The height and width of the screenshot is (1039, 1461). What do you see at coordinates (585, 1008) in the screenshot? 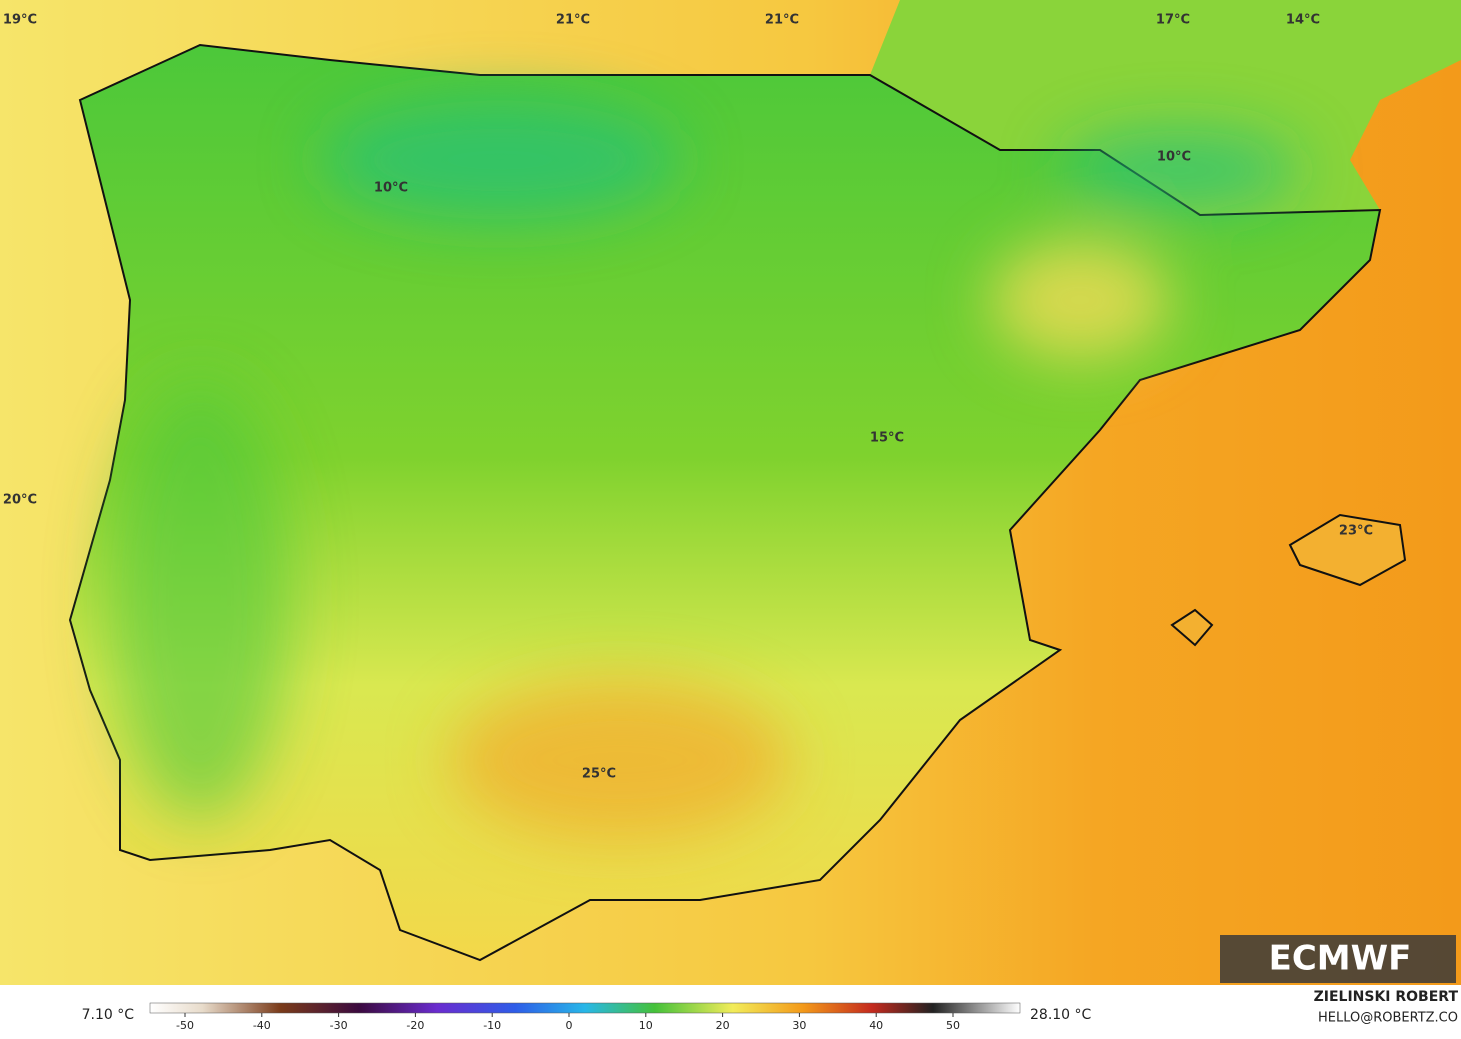
I see `colorbar` at bounding box center [585, 1008].